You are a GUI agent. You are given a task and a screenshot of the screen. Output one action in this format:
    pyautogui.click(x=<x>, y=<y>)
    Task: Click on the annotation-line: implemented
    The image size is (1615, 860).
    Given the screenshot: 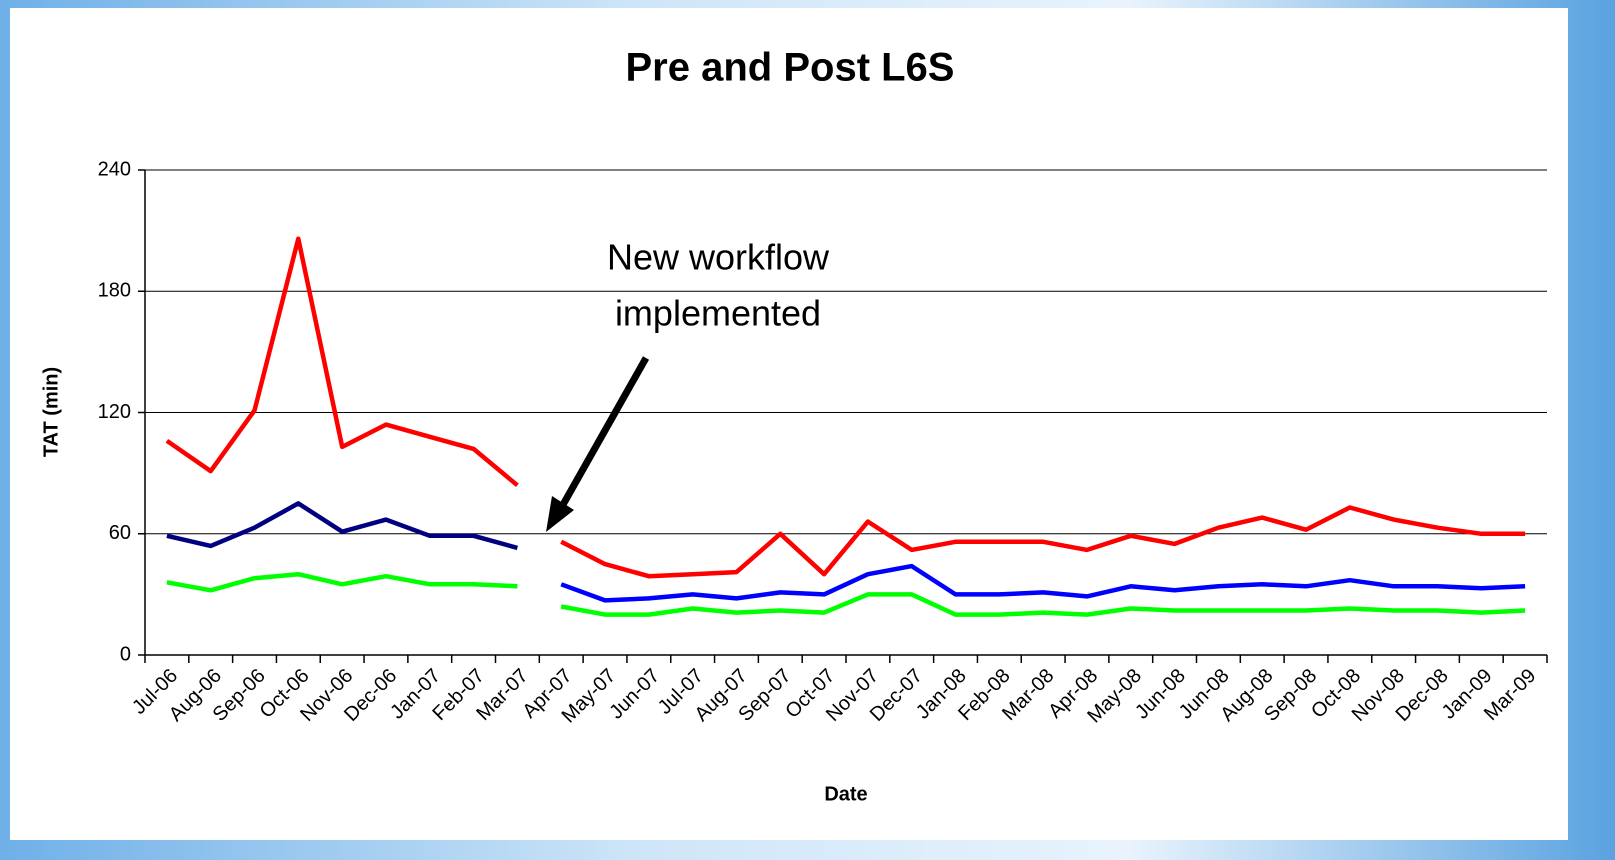 What is the action you would take?
    pyautogui.click(x=718, y=313)
    